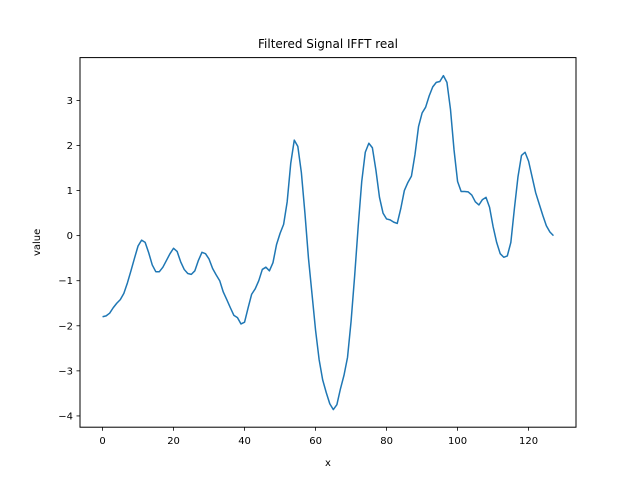 This screenshot has height=480, width=640. I want to click on x-tick-label: 120, so click(528, 441).